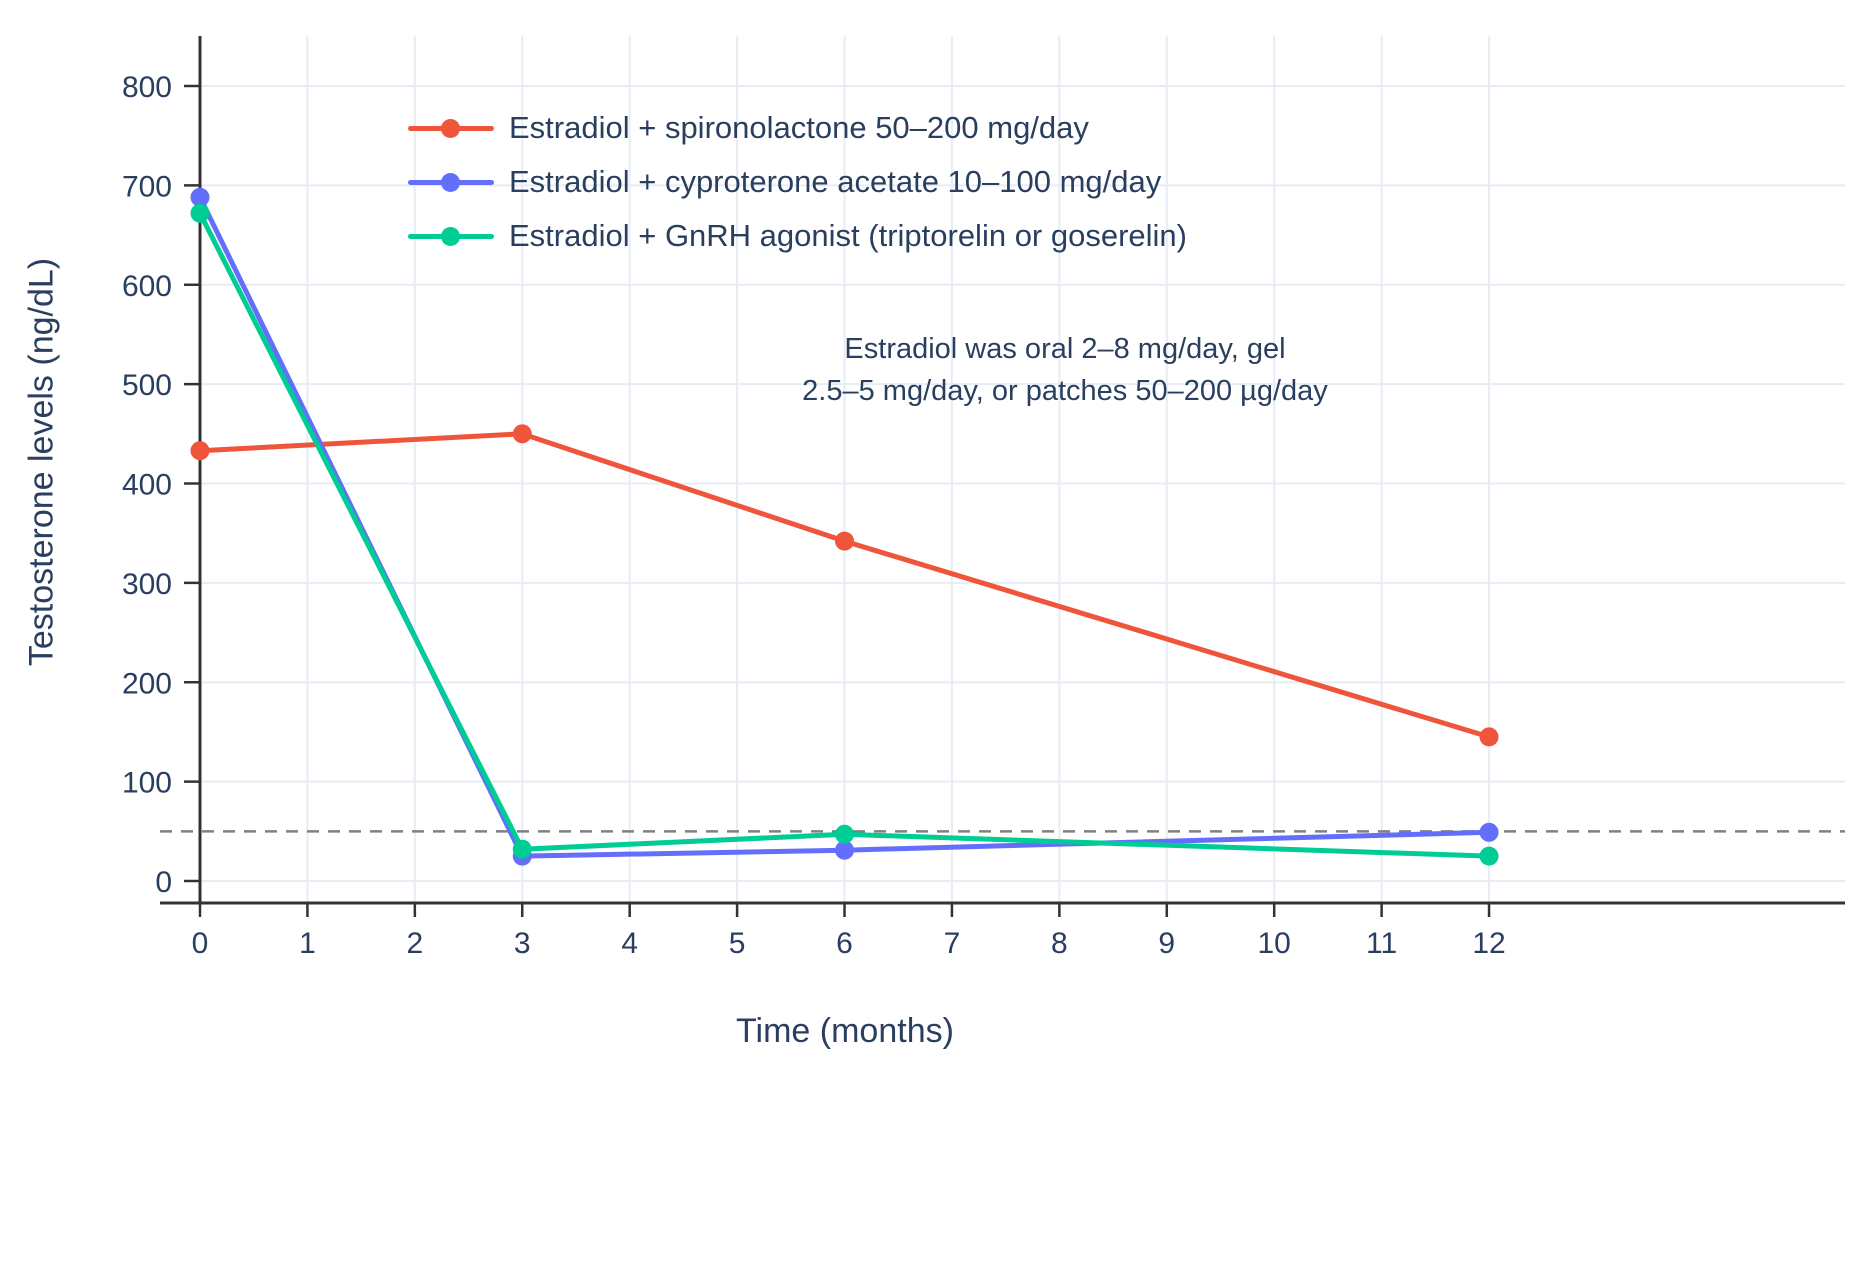 The height and width of the screenshot is (1284, 1856). I want to click on x-tick-label: 7, so click(952, 943).